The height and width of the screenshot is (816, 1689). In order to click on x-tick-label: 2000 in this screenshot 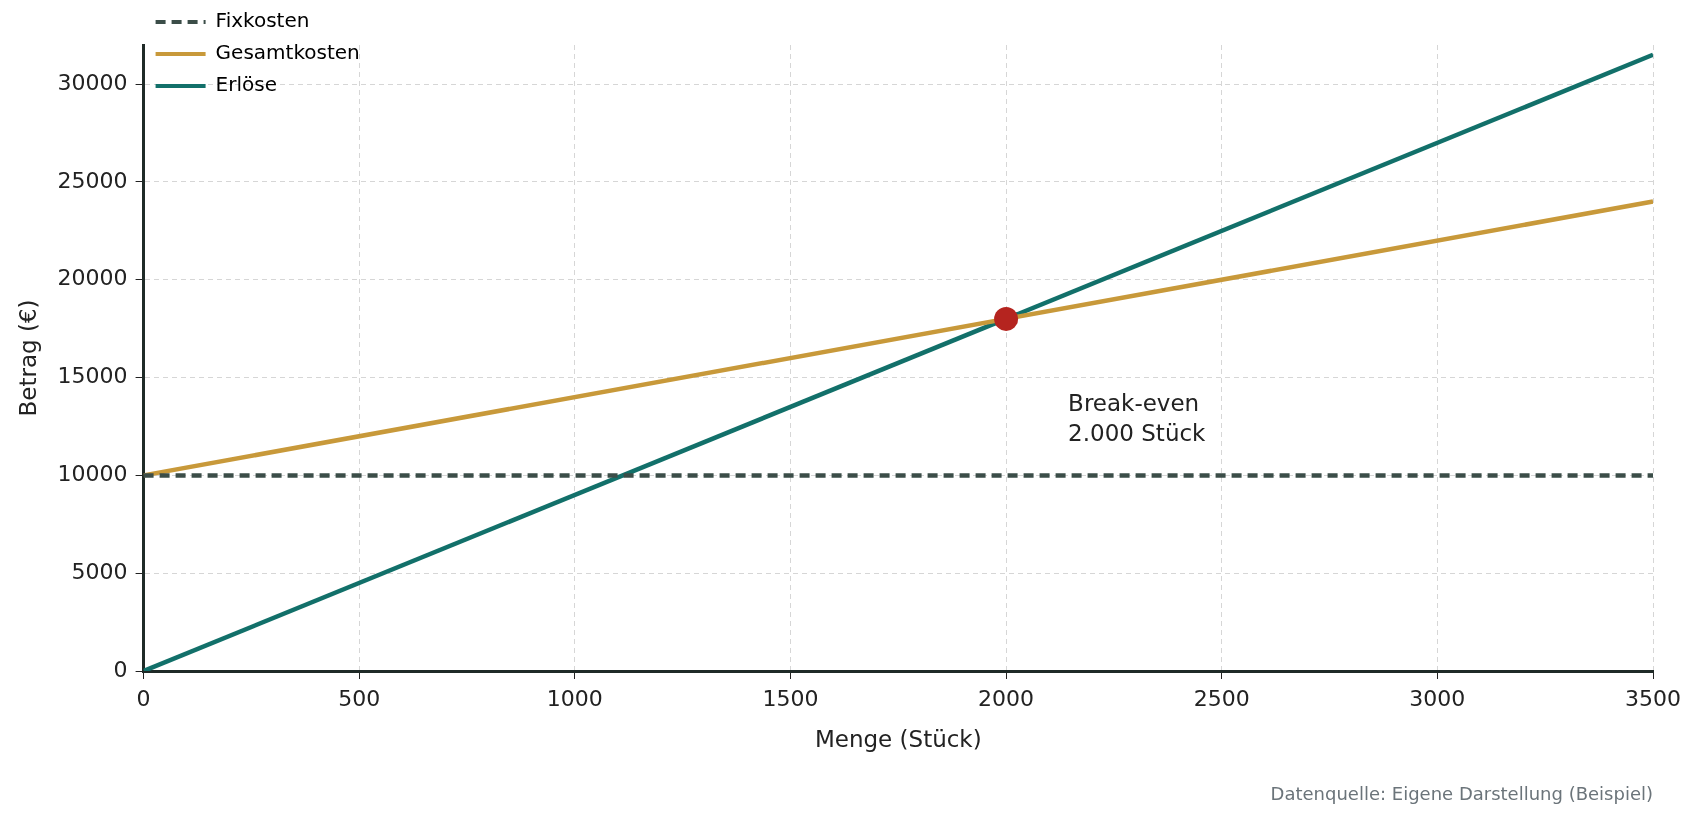, I will do `click(1006, 698)`.